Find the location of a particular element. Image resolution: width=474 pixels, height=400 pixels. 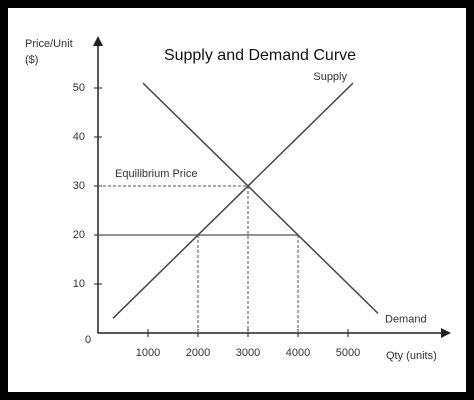

y-tick-label: 50 is located at coordinates (79, 88).